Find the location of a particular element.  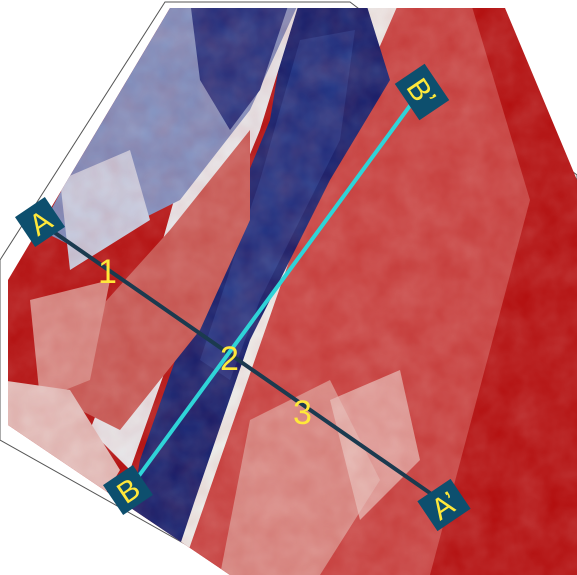

point-label-2: 2 is located at coordinates (229, 359).